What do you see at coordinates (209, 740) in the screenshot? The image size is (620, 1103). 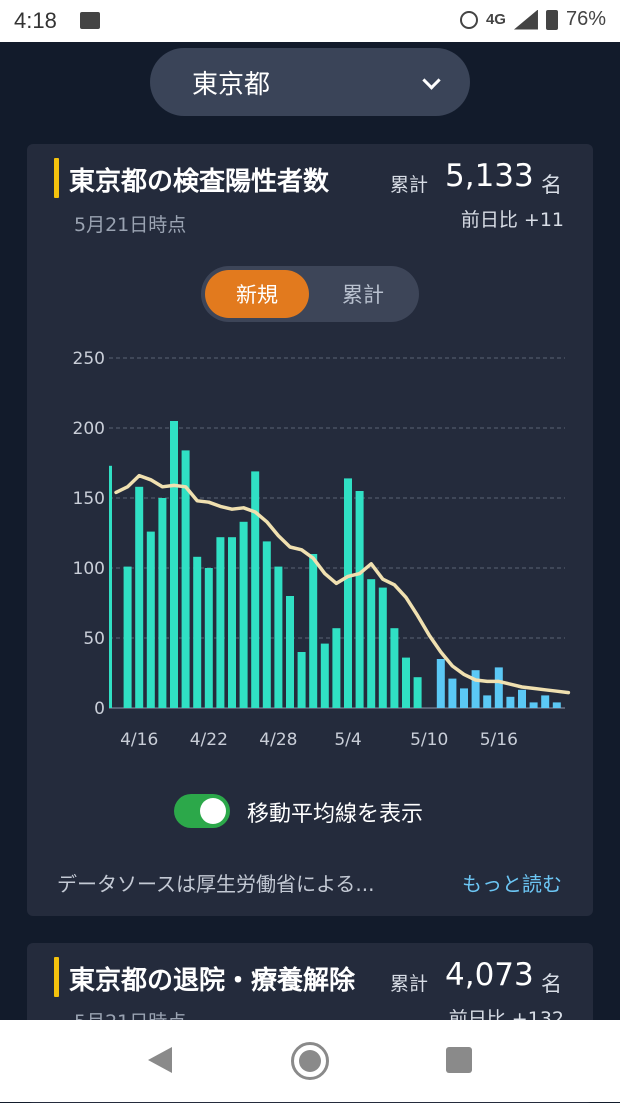 I see `x-tick-label: 4/22` at bounding box center [209, 740].